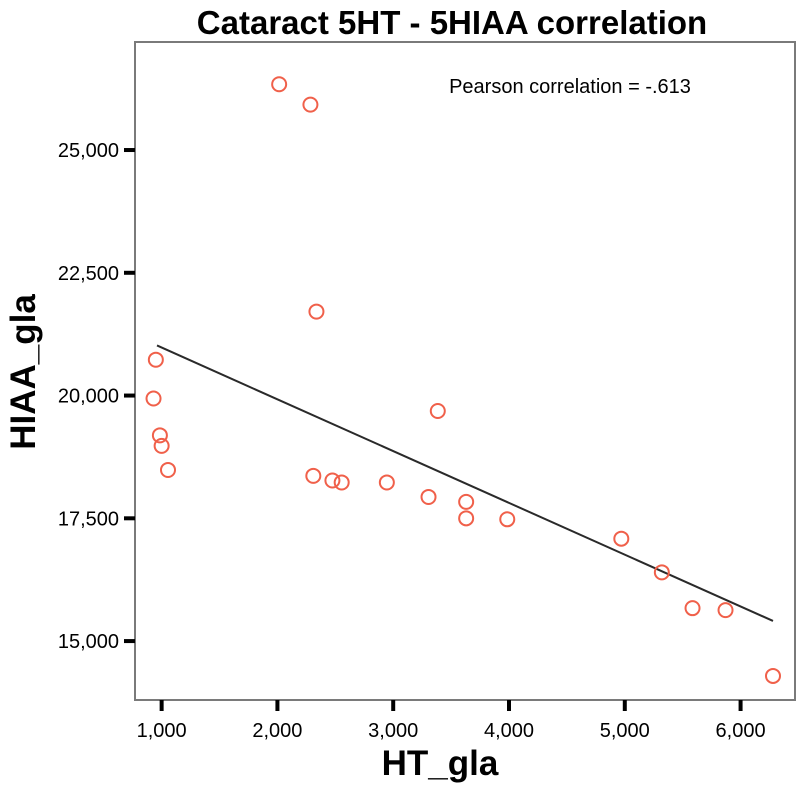 The image size is (800, 786). I want to click on x-axis-label: HT_gla, so click(440, 763).